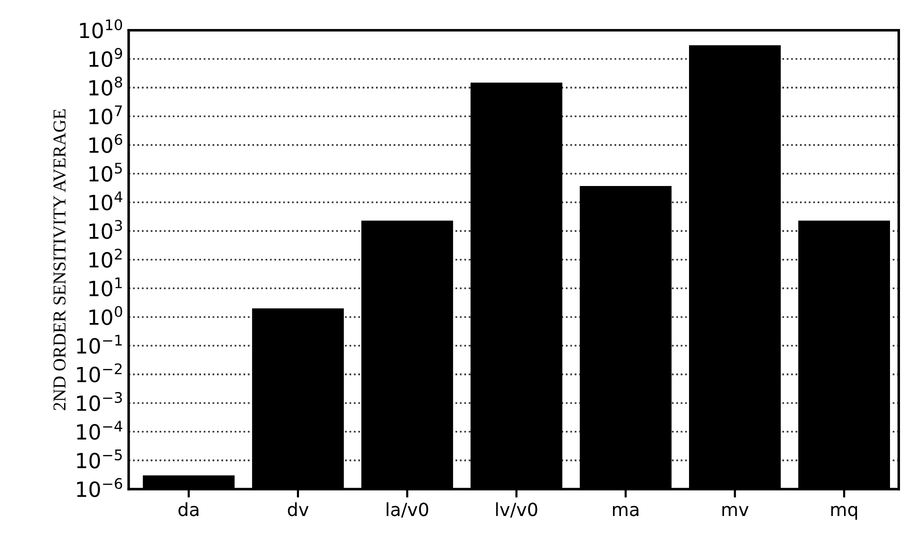  What do you see at coordinates (59, 259) in the screenshot?
I see `y-axis-title: 2ND ORDER SENSITIVITY AVERAGE` at bounding box center [59, 259].